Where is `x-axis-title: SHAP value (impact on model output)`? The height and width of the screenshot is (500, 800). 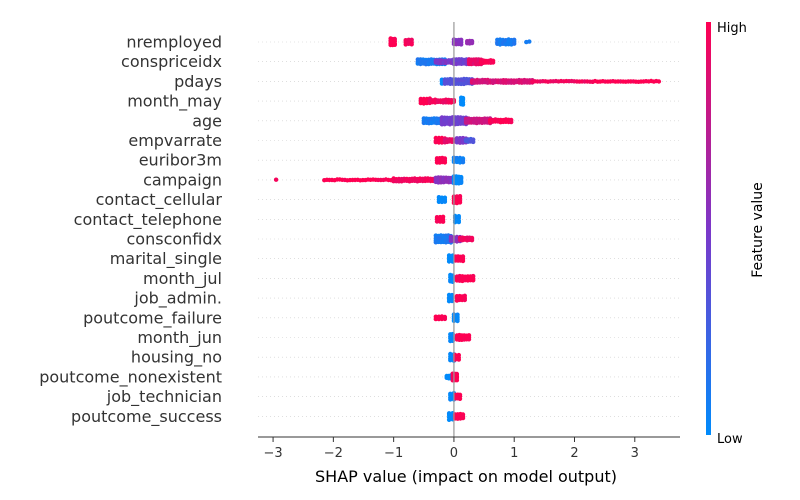 x-axis-title: SHAP value (impact on model output) is located at coordinates (466, 476).